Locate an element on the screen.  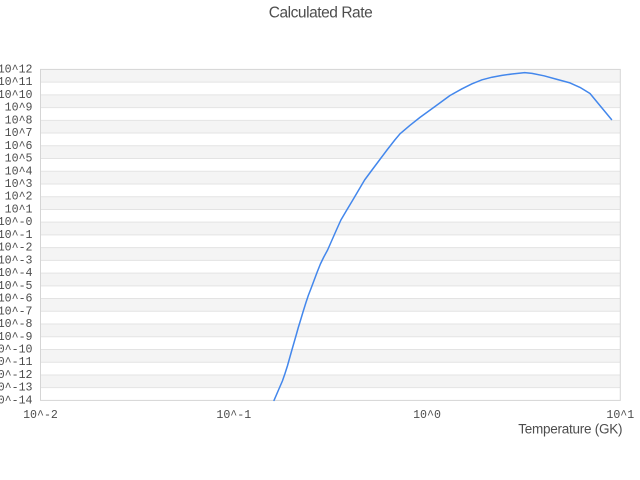
svg-text: 10^9 is located at coordinates (19, 108).